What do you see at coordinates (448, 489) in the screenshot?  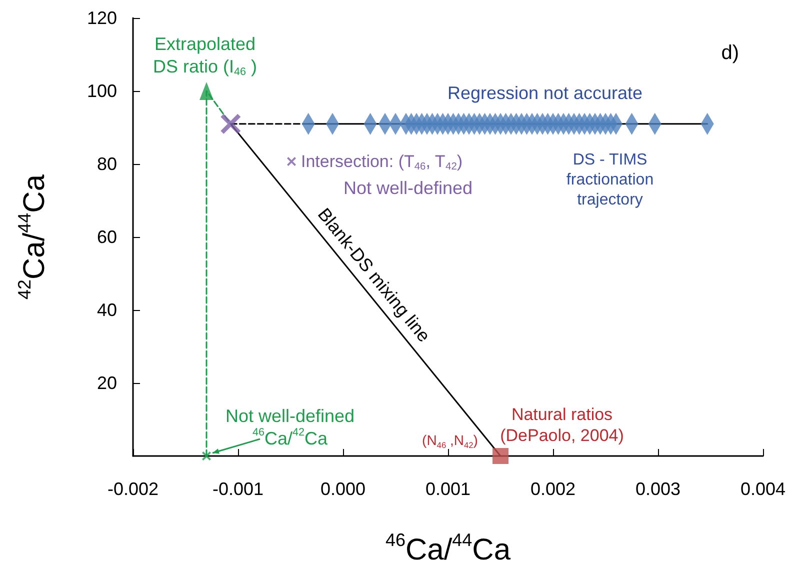 I see `x-tick-label: 0.001` at bounding box center [448, 489].